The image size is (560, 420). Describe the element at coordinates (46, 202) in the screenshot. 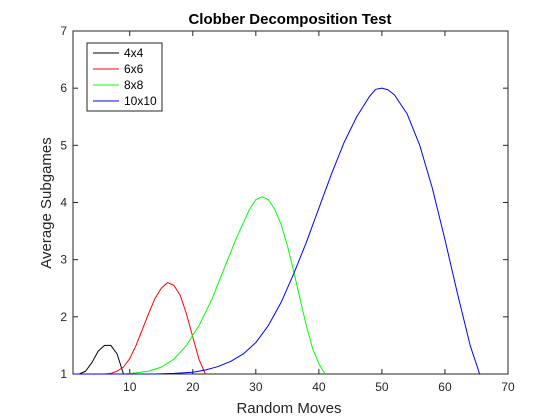

I see `y-axis-title: Average Subgames` at that location.